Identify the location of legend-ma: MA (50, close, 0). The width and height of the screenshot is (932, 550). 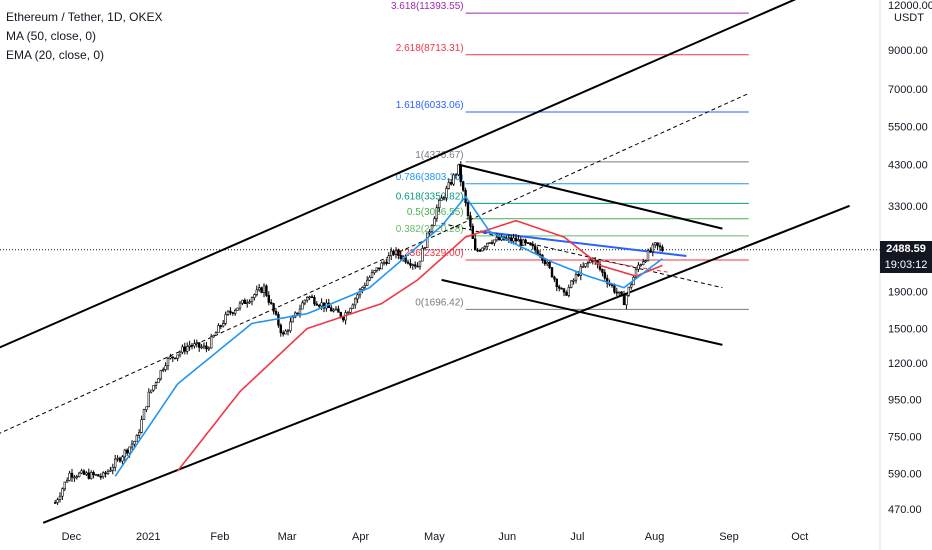
(51, 36).